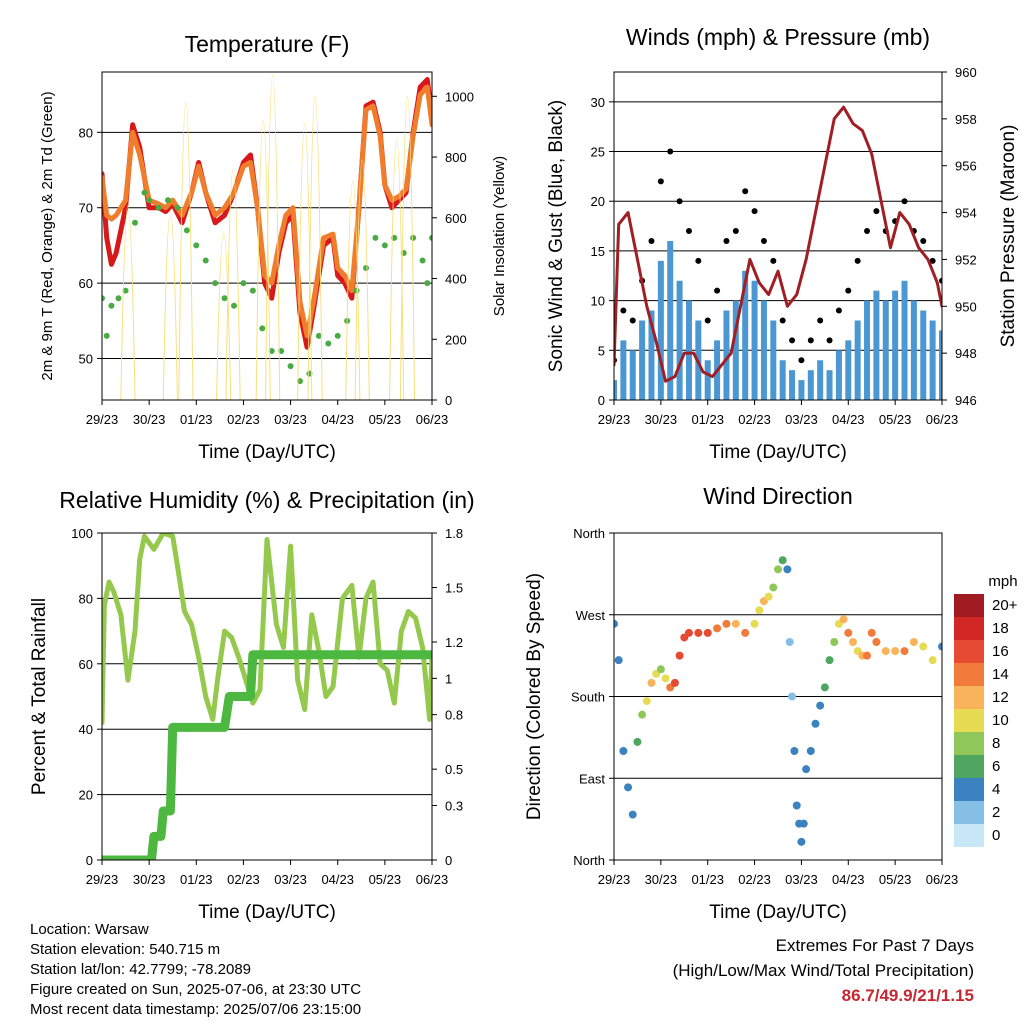 Image resolution: width=1024 pixels, height=1024 pixels. I want to click on y2-tick-label: 952, so click(966, 259).